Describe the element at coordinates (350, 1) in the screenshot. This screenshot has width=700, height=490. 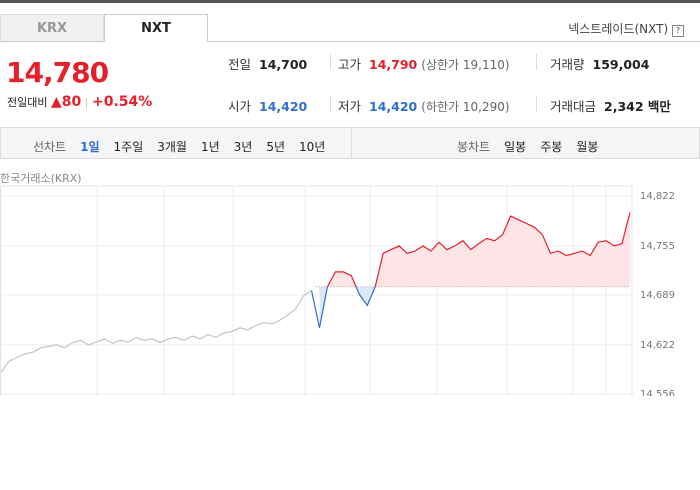
I see `top-border` at that location.